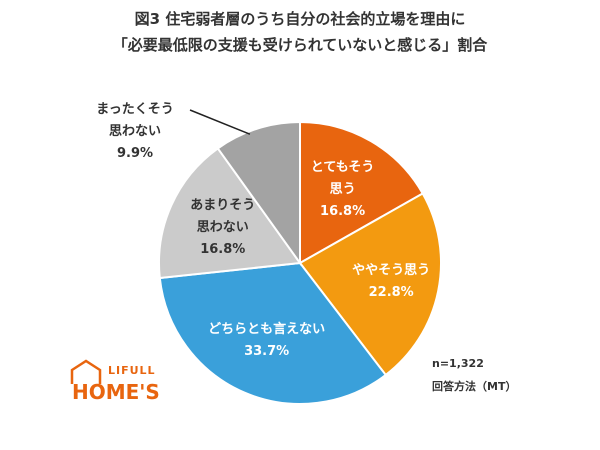 The height and width of the screenshot is (450, 600). What do you see at coordinates (220, 122) in the screenshot?
I see `leader-line` at bounding box center [220, 122].